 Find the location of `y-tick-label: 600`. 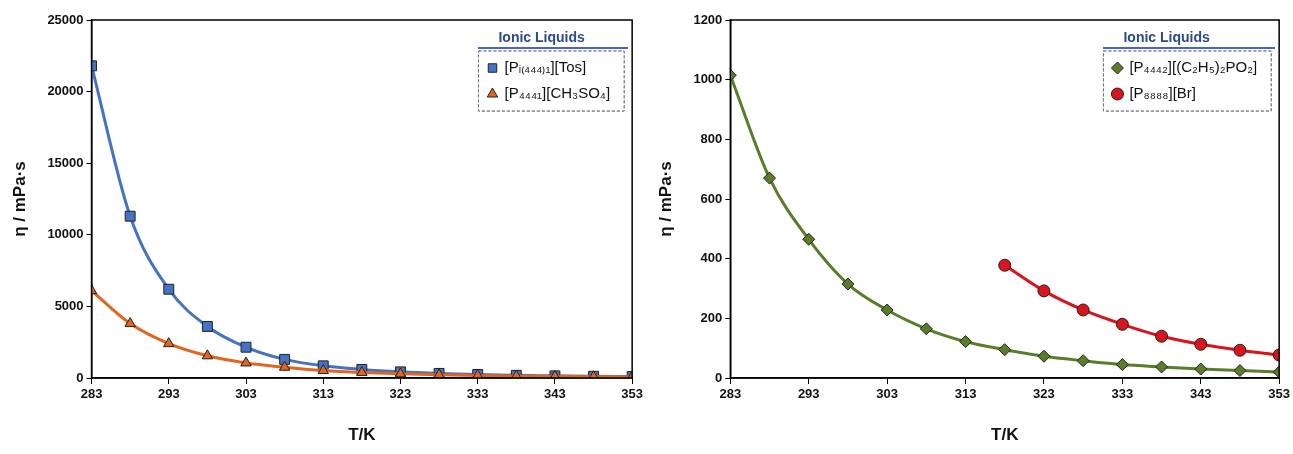

y-tick-label: 600 is located at coordinates (711, 198).